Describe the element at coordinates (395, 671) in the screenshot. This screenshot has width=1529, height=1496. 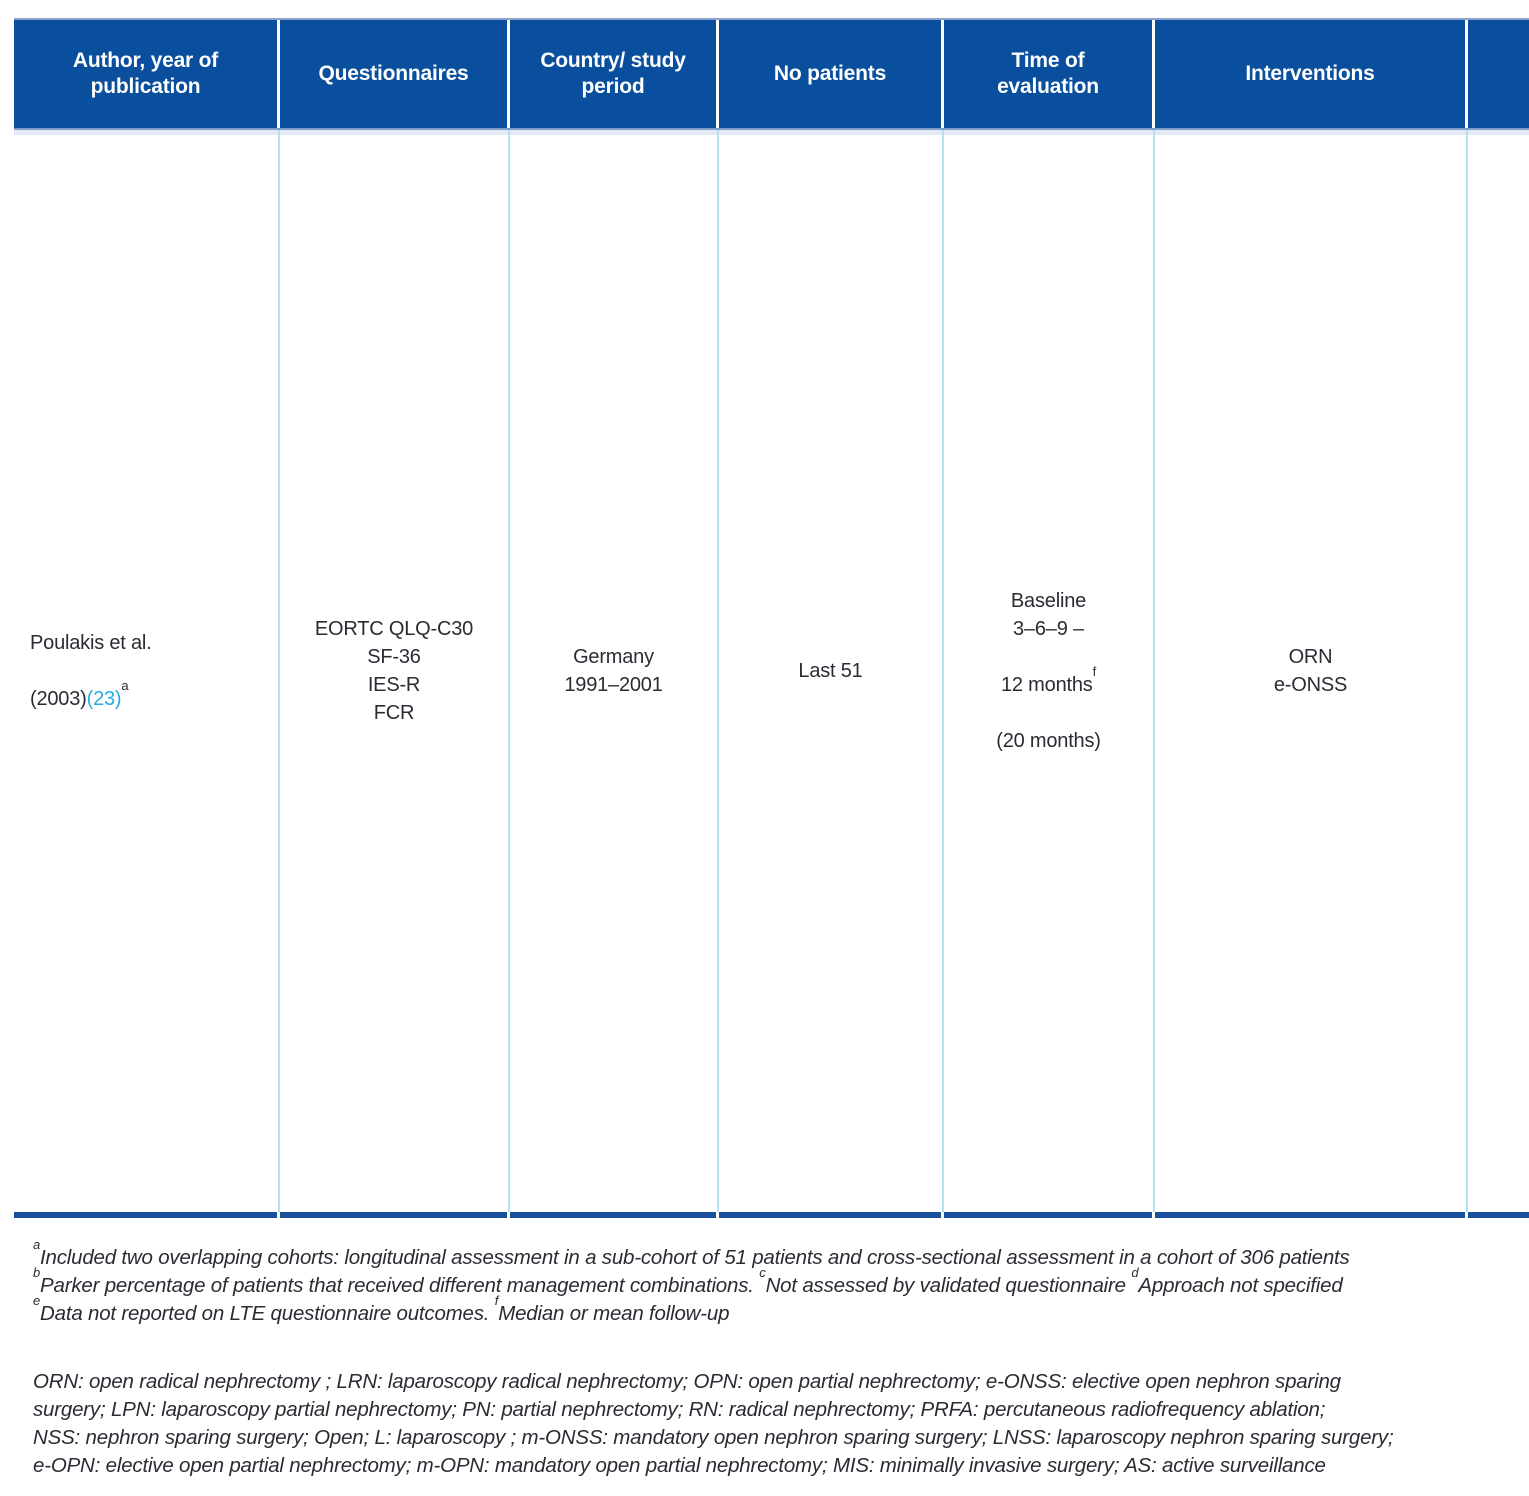
I see `cell-questionnaires: EORTC QLQ-C30 SF-36 IES-R FCR` at that location.